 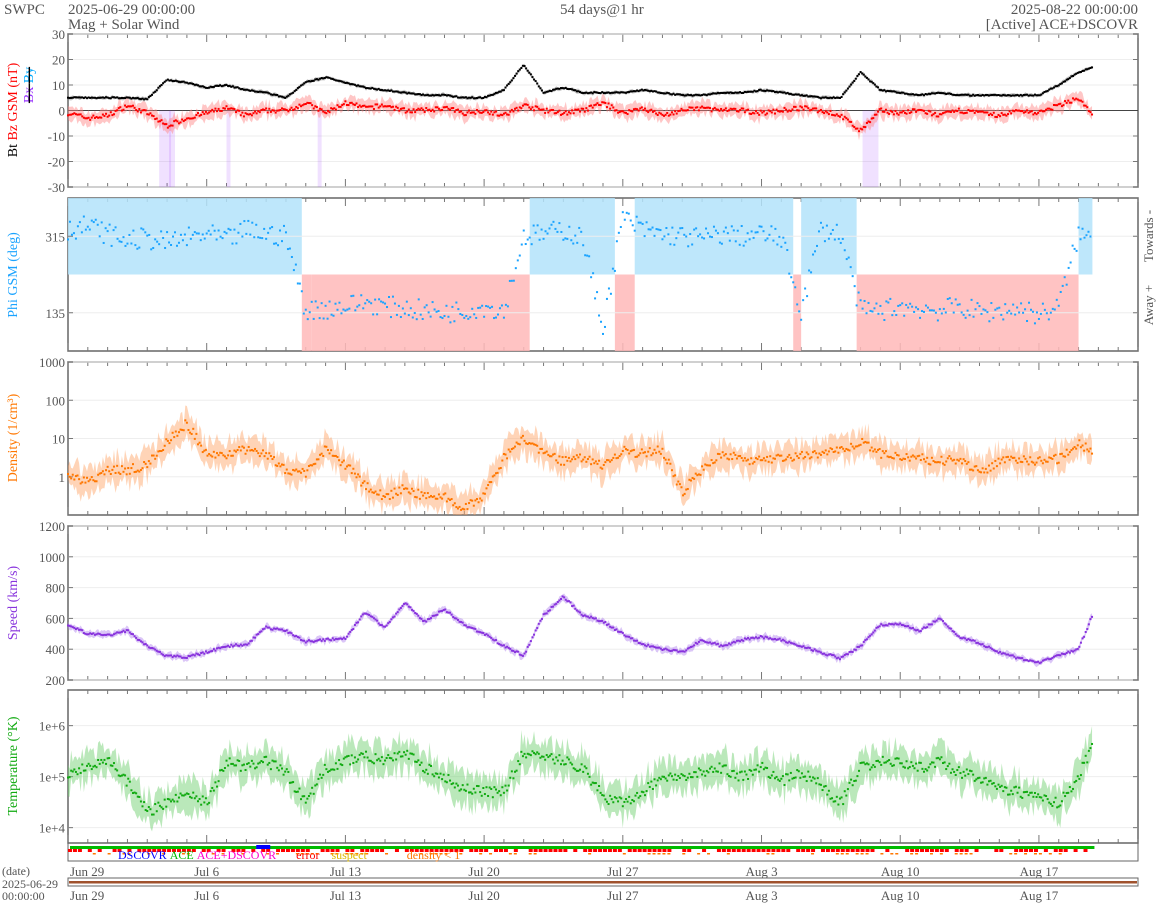 What do you see at coordinates (1039, 871) in the screenshot?
I see `date-tick-label: Aug 17` at bounding box center [1039, 871].